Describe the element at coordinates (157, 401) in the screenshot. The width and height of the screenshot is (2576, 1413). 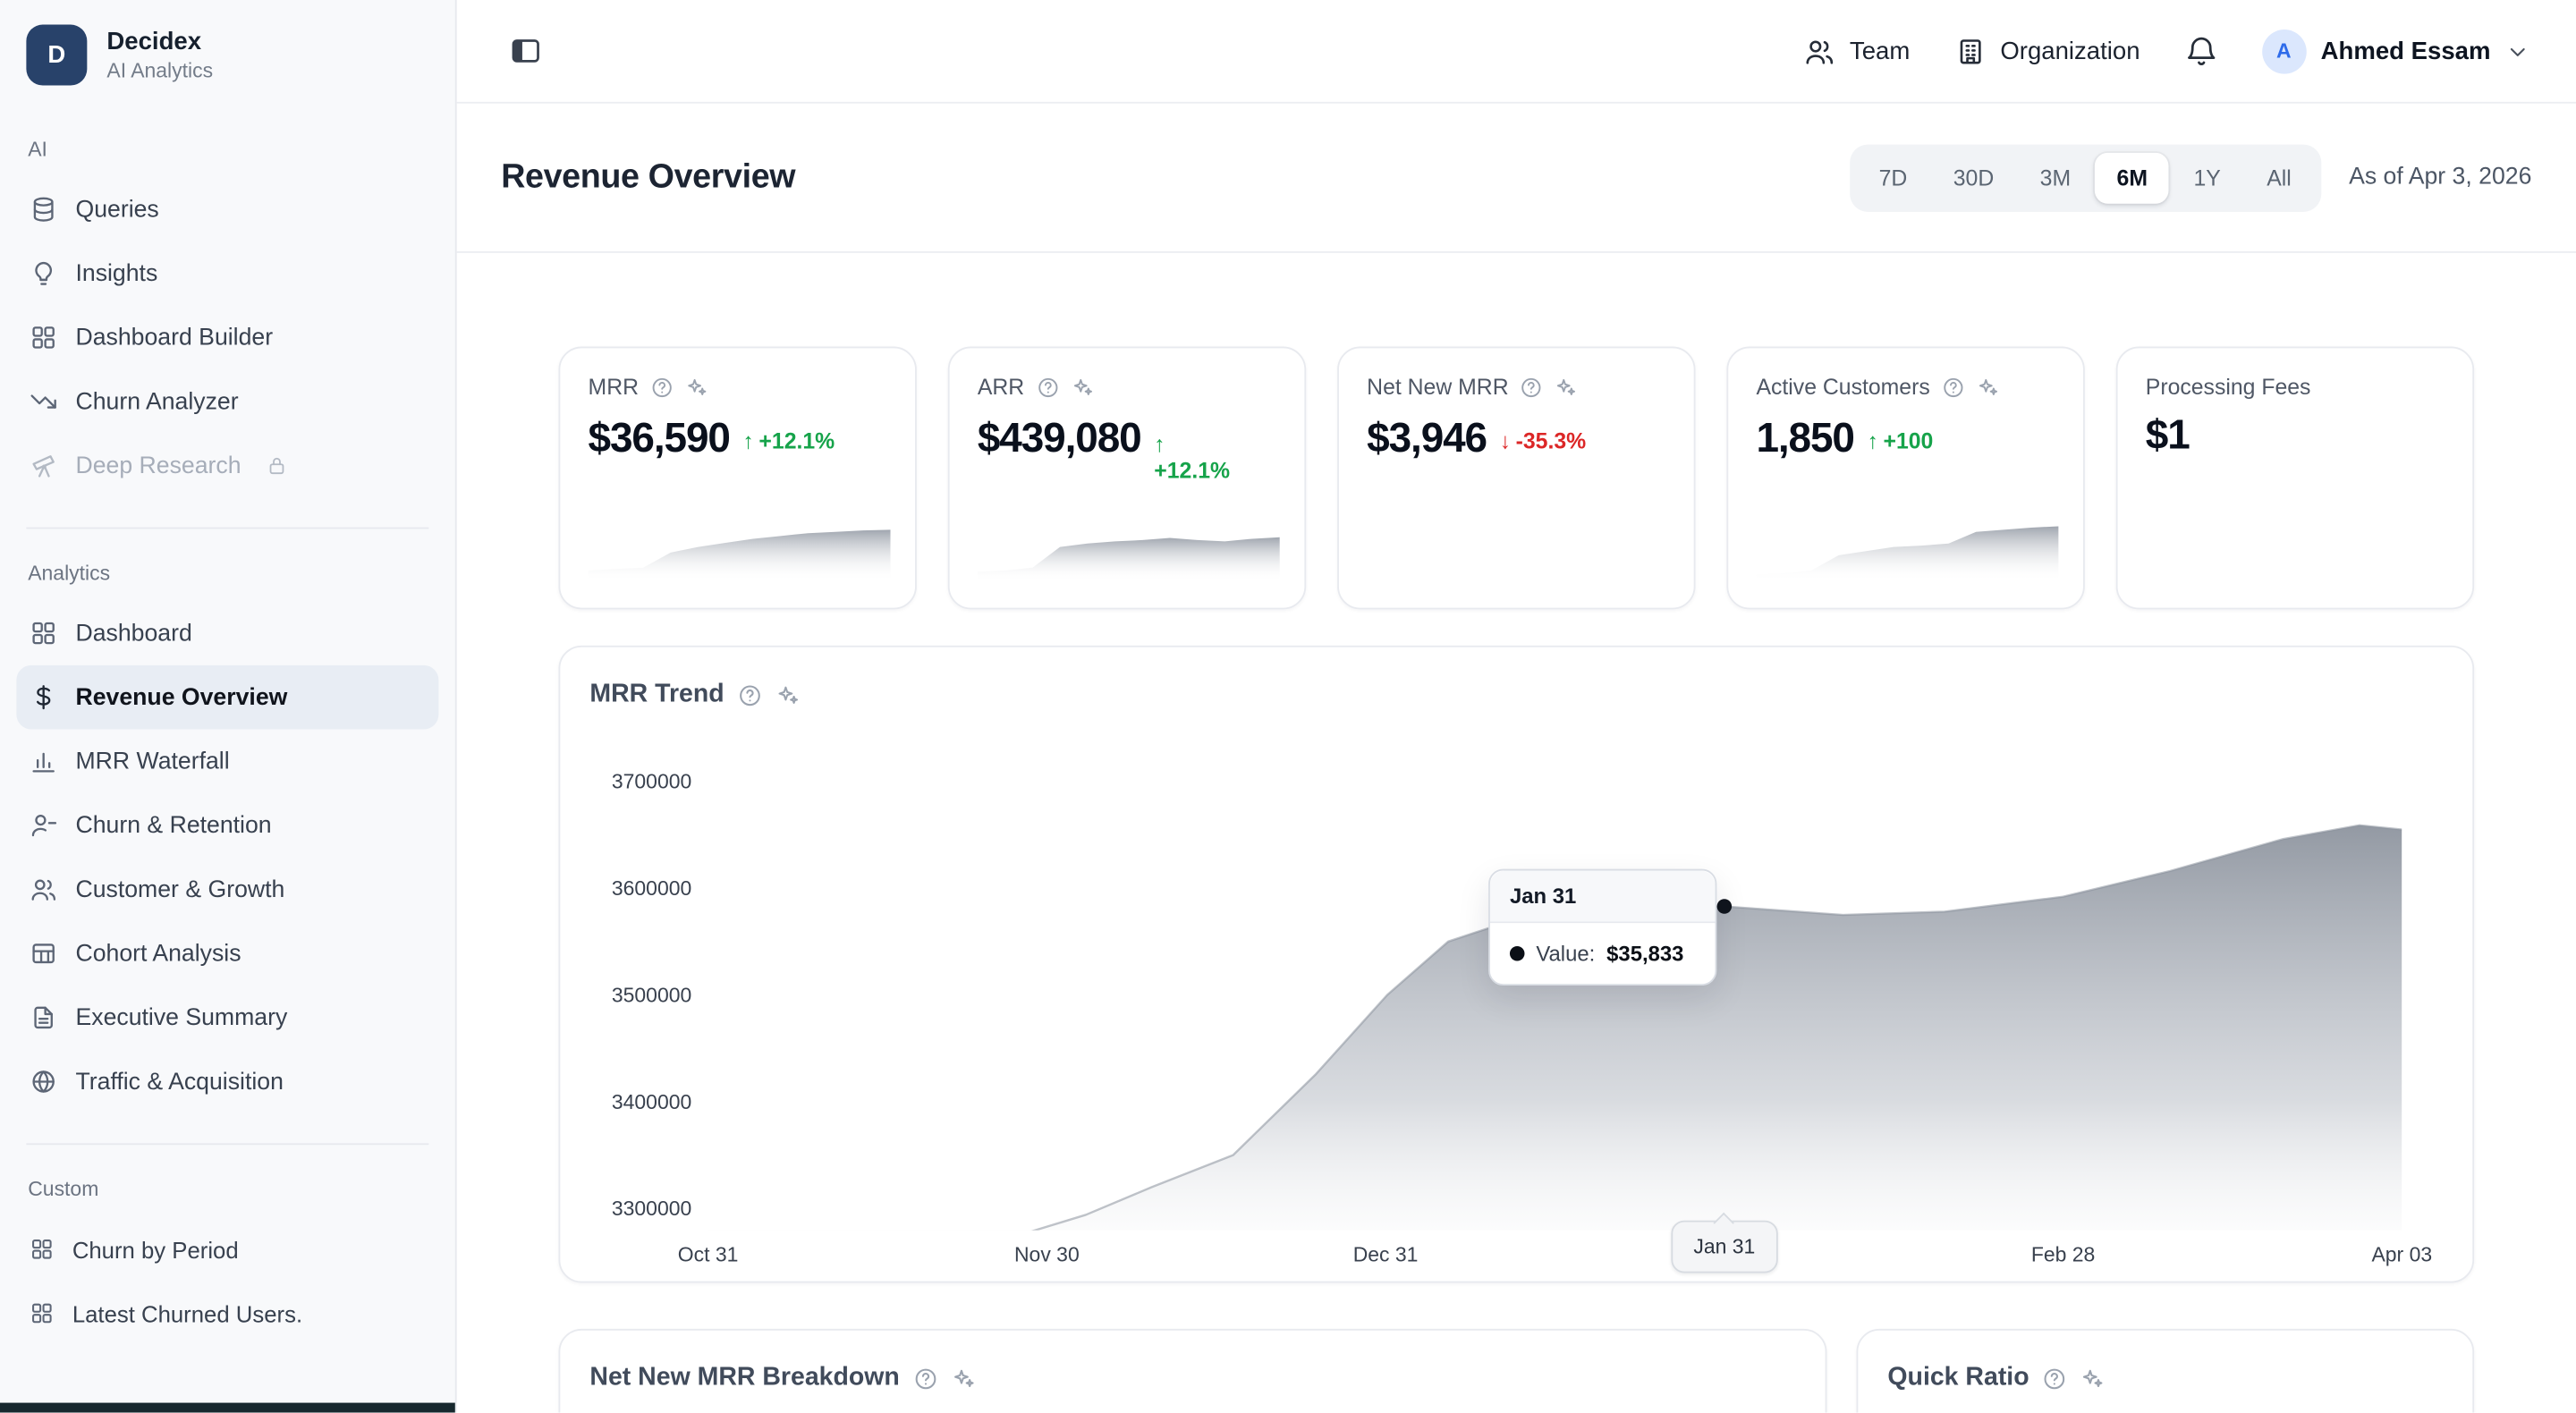
I see `sidebar-item-label: Churn Analyzer` at that location.